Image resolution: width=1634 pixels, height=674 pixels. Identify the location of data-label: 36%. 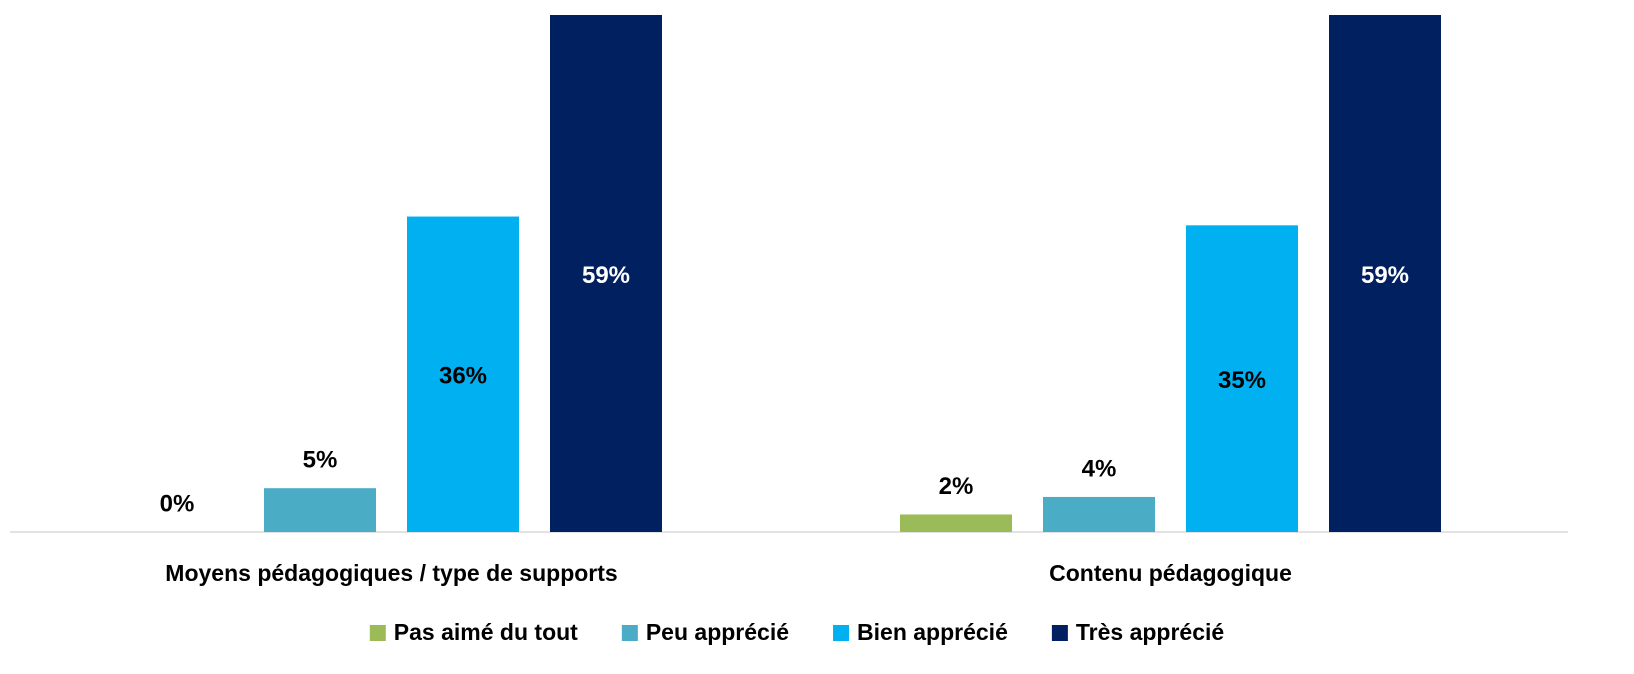
(463, 376).